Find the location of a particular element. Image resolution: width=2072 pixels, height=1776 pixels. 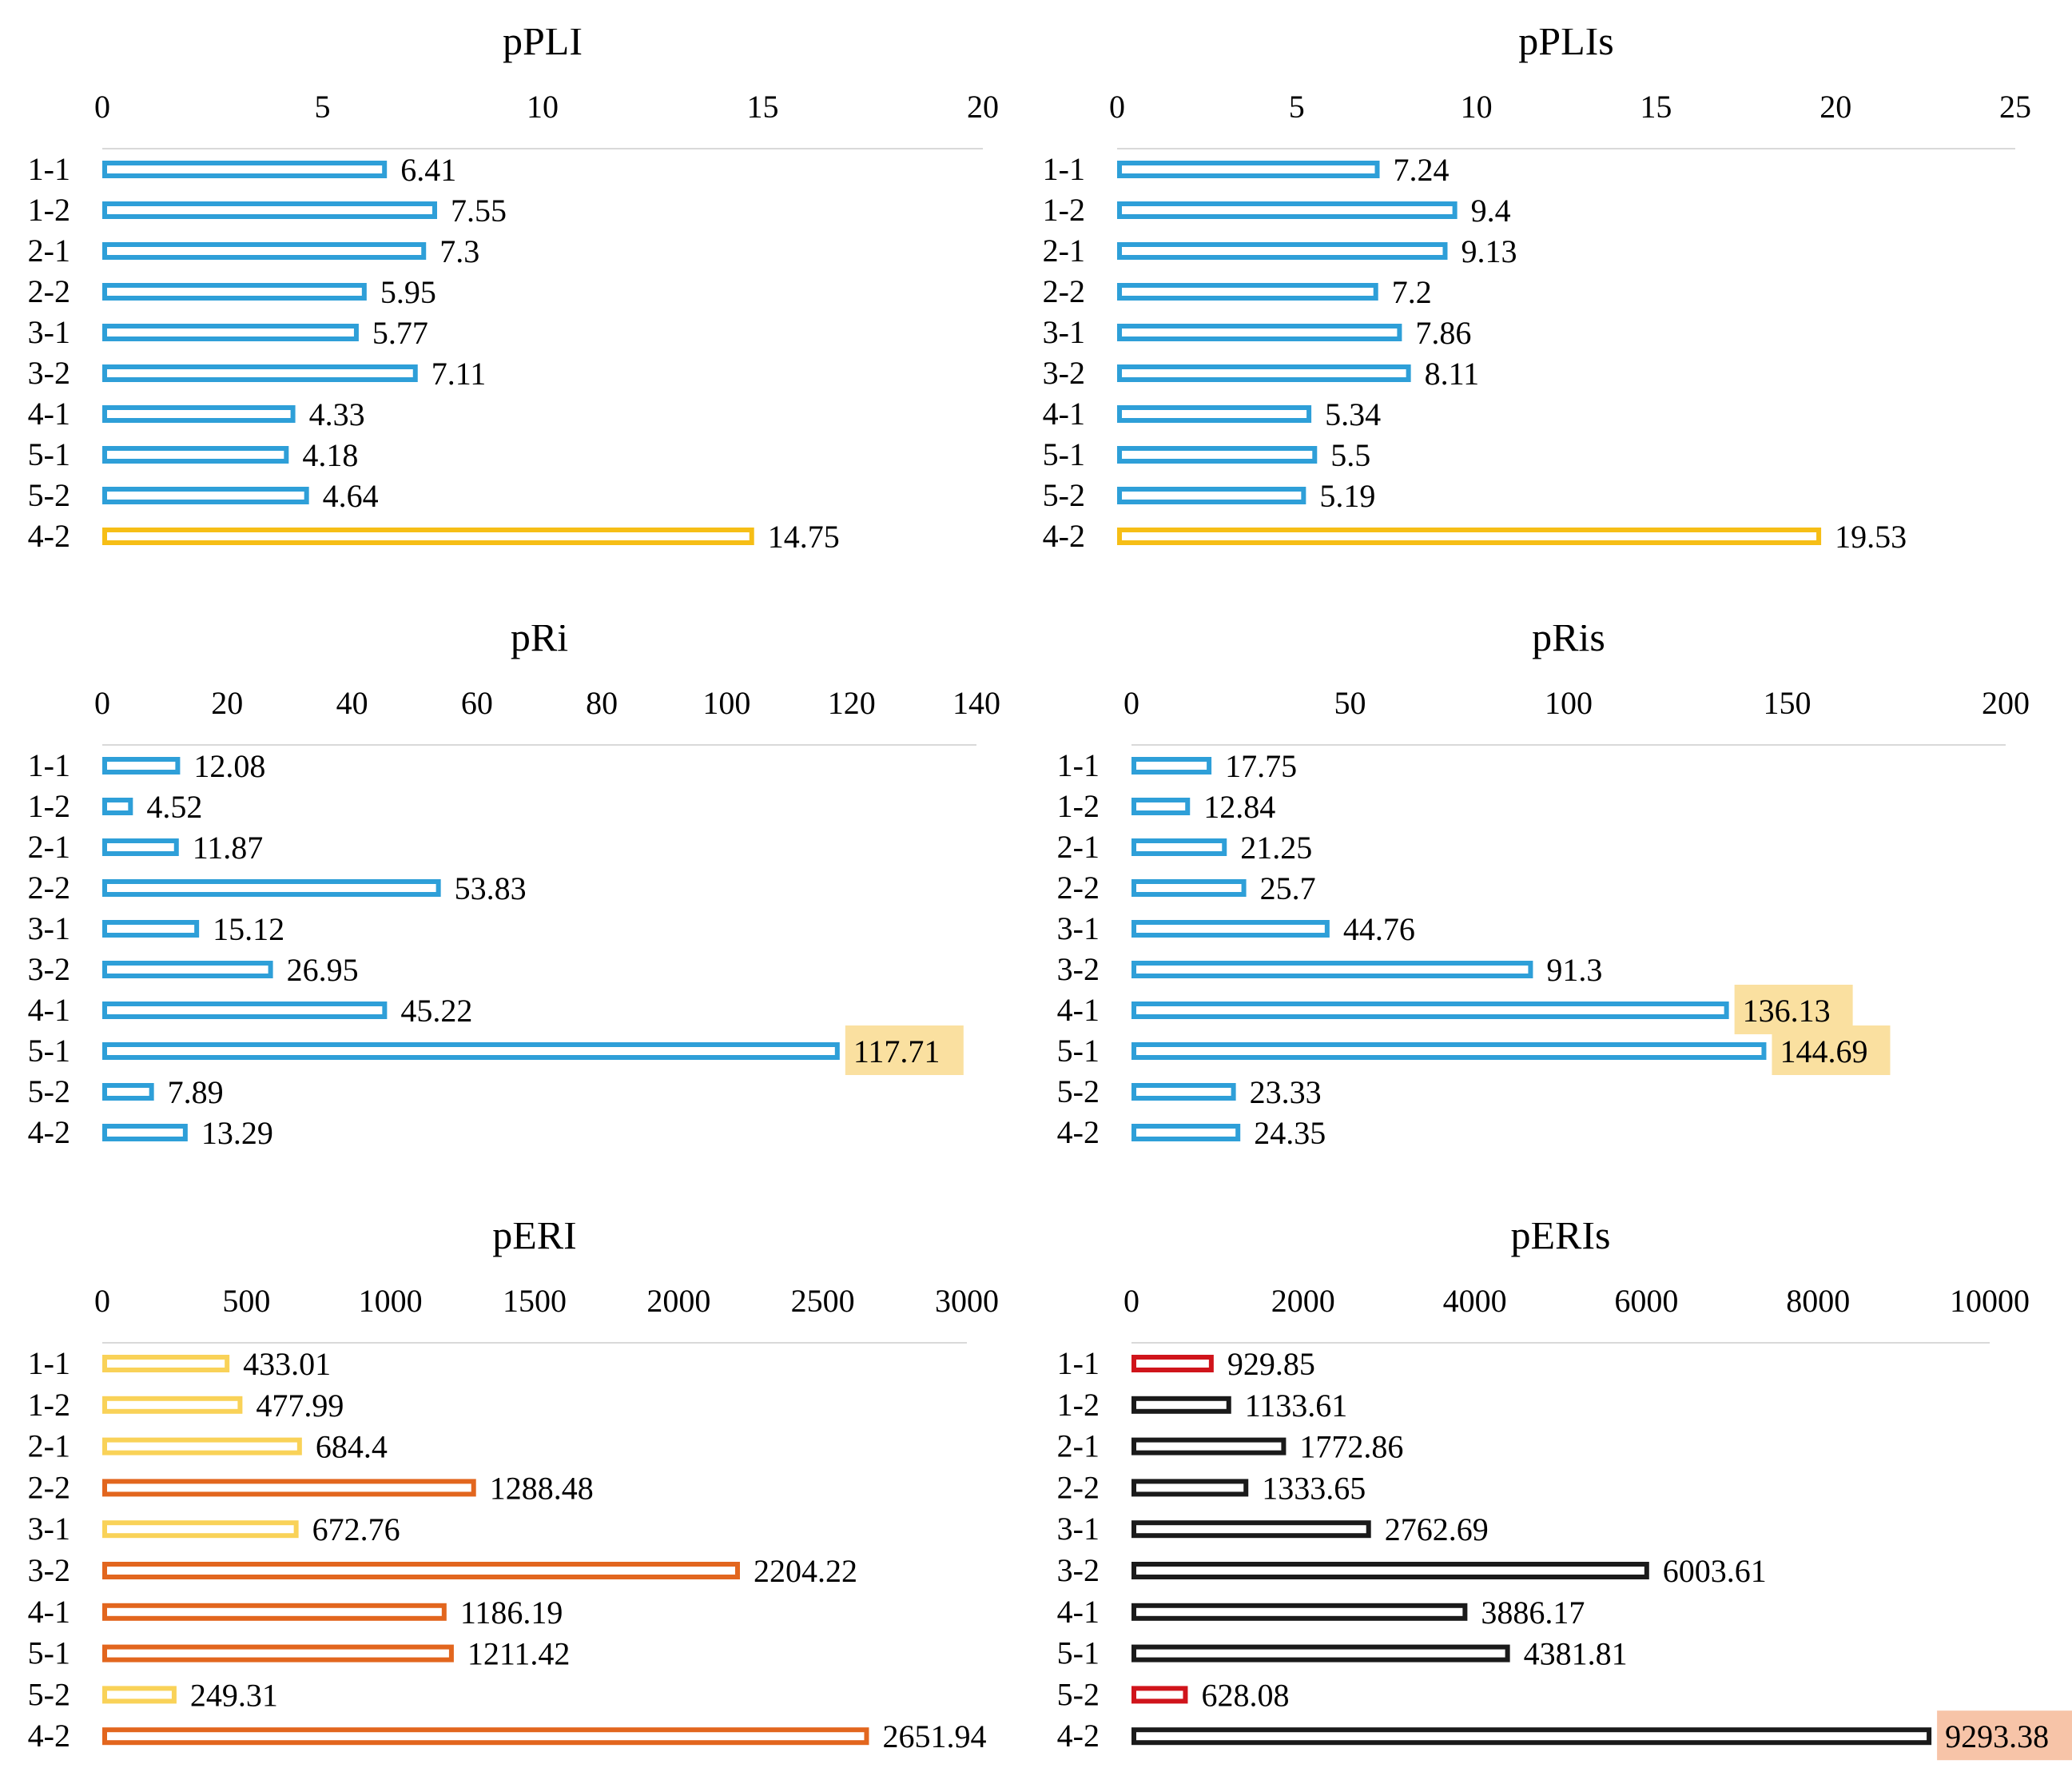

data-label: 249.31 is located at coordinates (234, 1695).